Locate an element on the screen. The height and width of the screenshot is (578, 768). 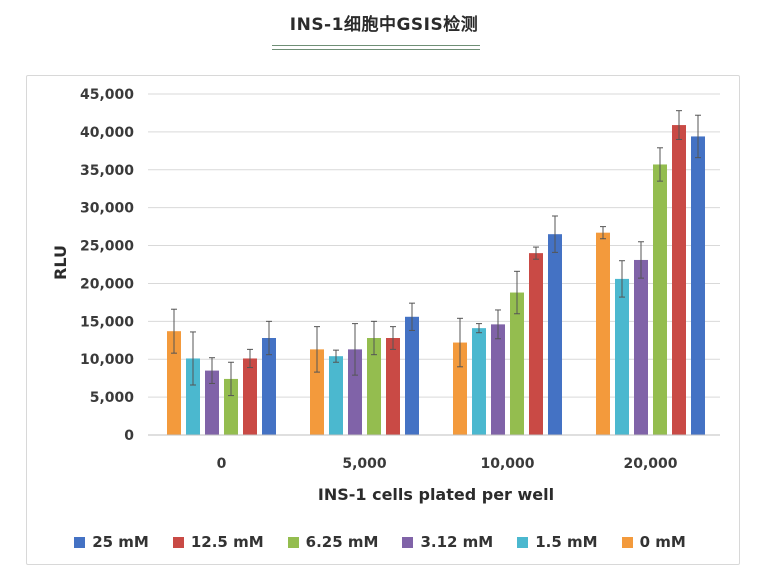
legend-item: 0 mM is located at coordinates (653, 542).